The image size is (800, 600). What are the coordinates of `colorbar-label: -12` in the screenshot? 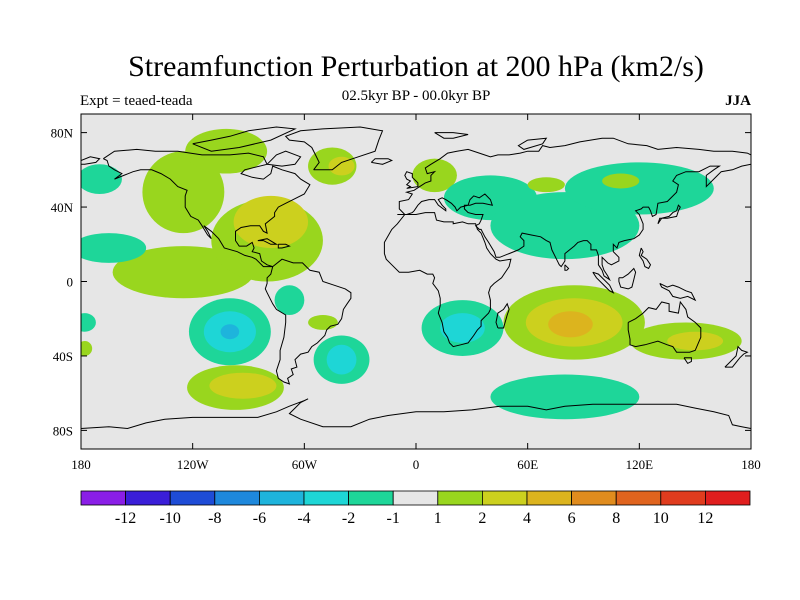 It's located at (125, 518).